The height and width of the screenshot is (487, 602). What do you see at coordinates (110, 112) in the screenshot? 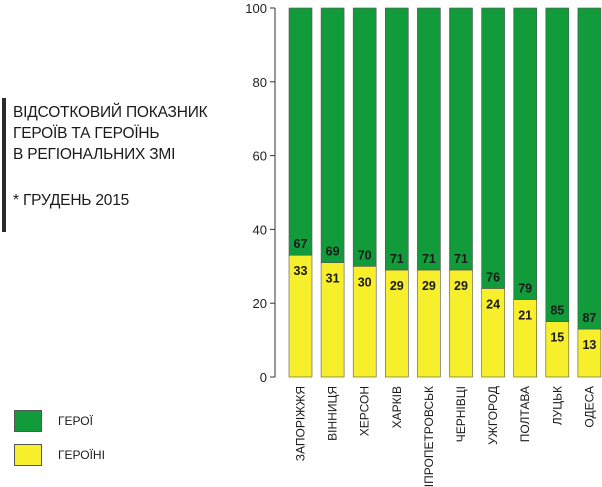
I see `title-line: ВІДСОТКОВИЙ ПОКАЗНИК` at bounding box center [110, 112].